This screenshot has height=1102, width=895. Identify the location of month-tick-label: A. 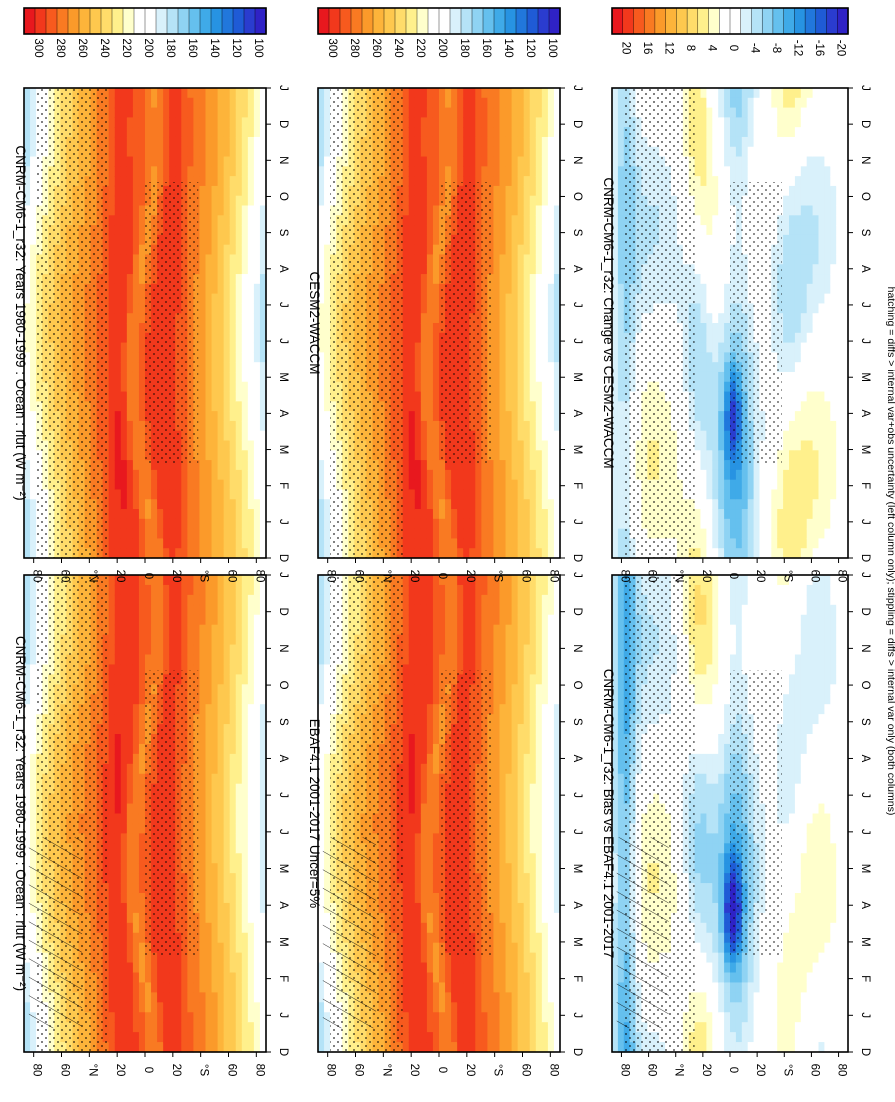
(283, 759).